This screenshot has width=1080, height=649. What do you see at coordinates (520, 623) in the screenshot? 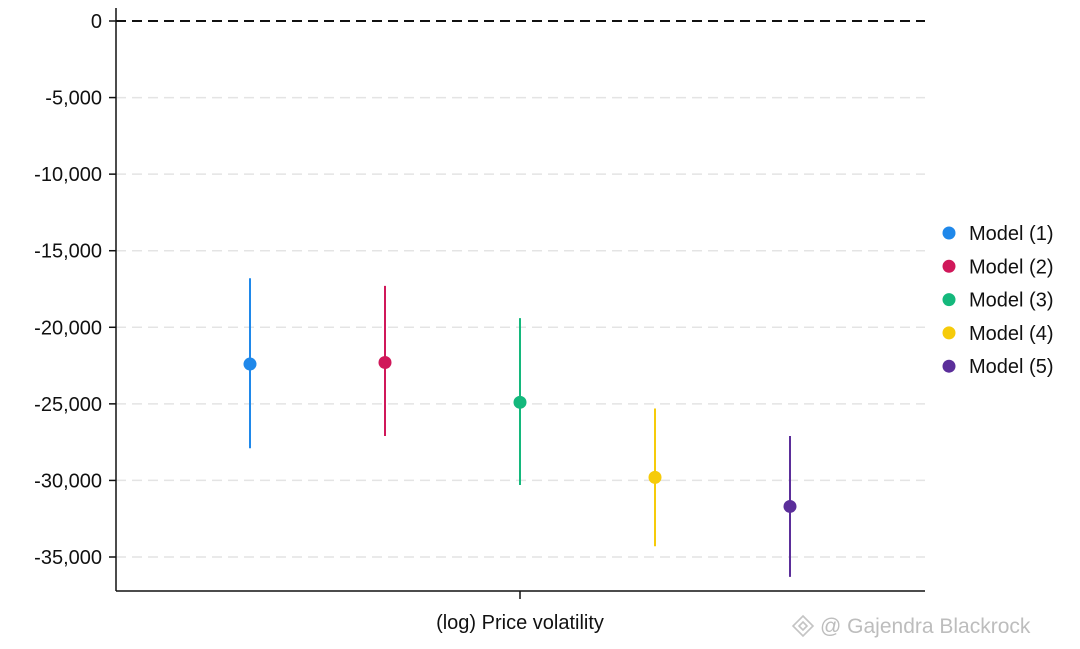
I see `x-axis-title: (log) Price volatility` at bounding box center [520, 623].